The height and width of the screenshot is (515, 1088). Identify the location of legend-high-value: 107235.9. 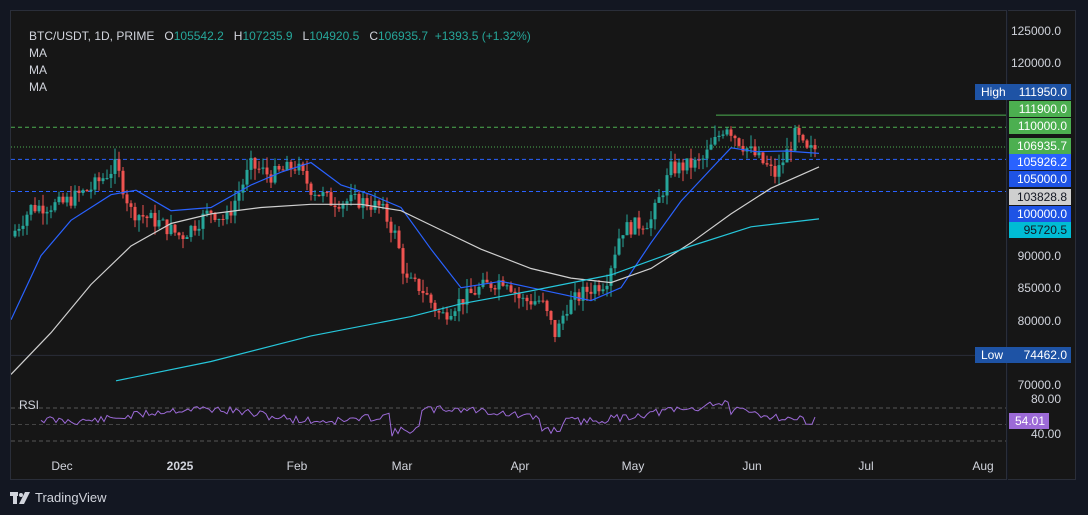
(267, 36).